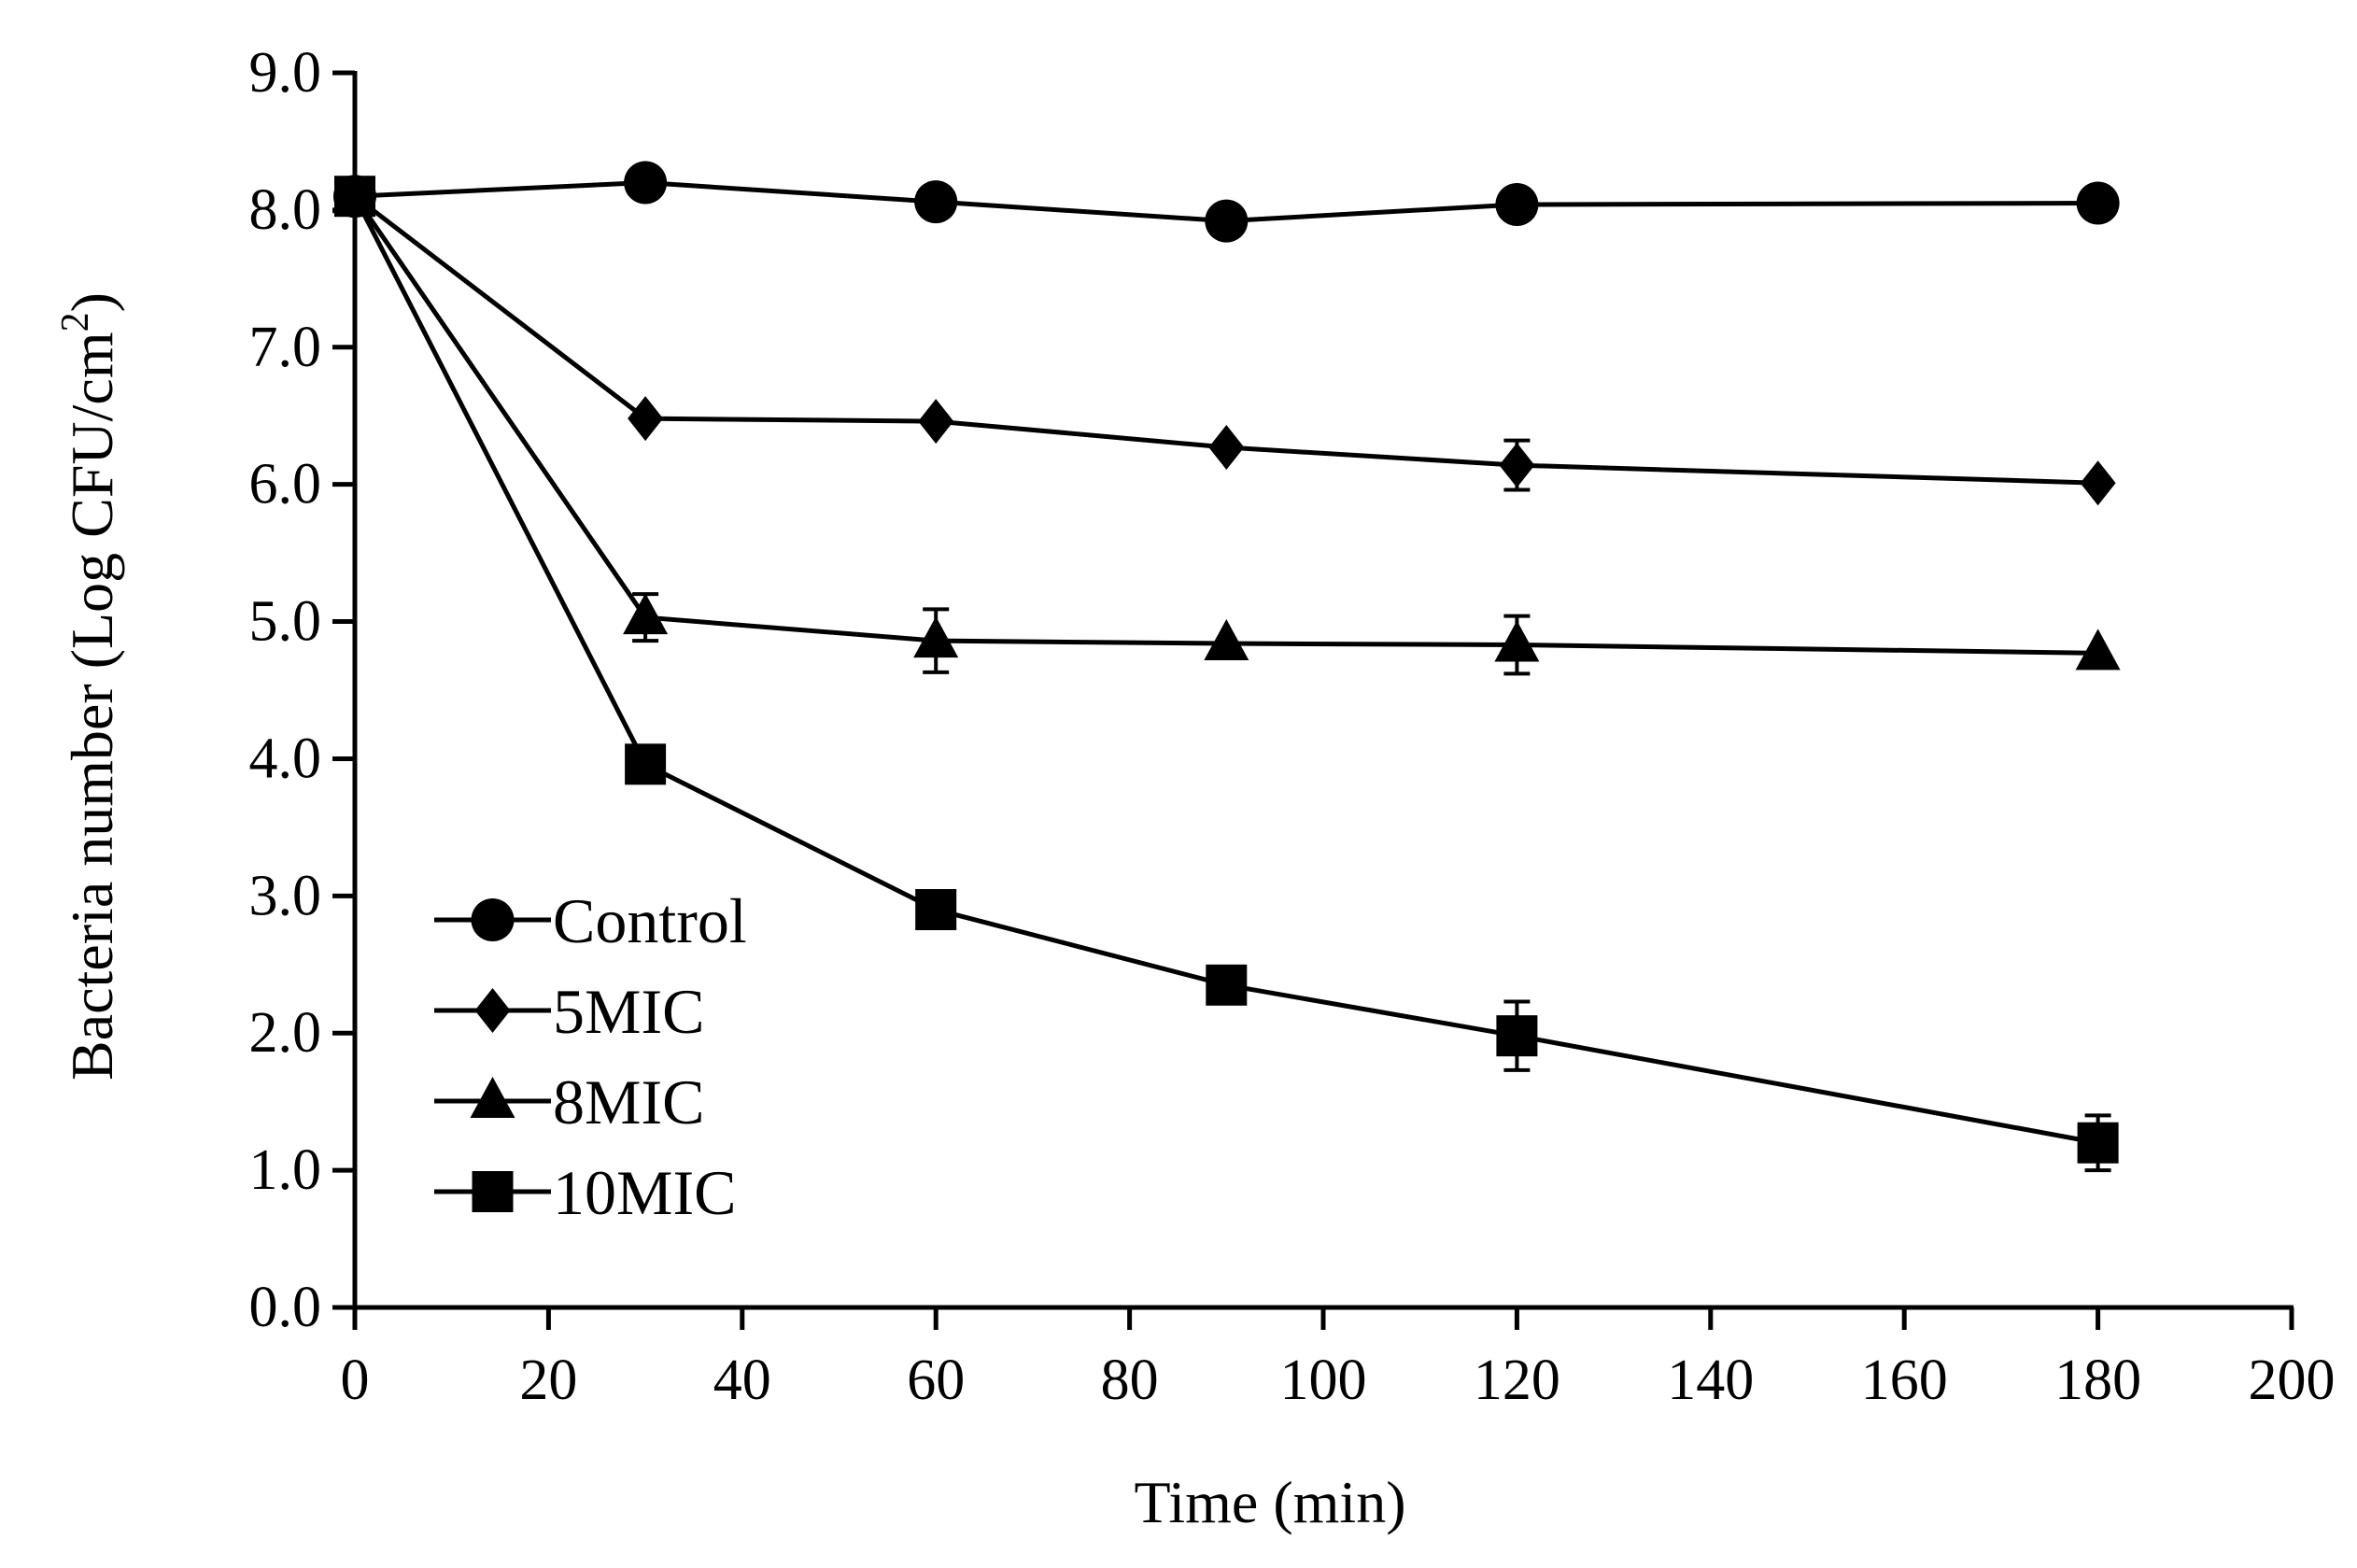 This screenshot has width=2357, height=1568. I want to click on x-tick-label: 20, so click(548, 1380).